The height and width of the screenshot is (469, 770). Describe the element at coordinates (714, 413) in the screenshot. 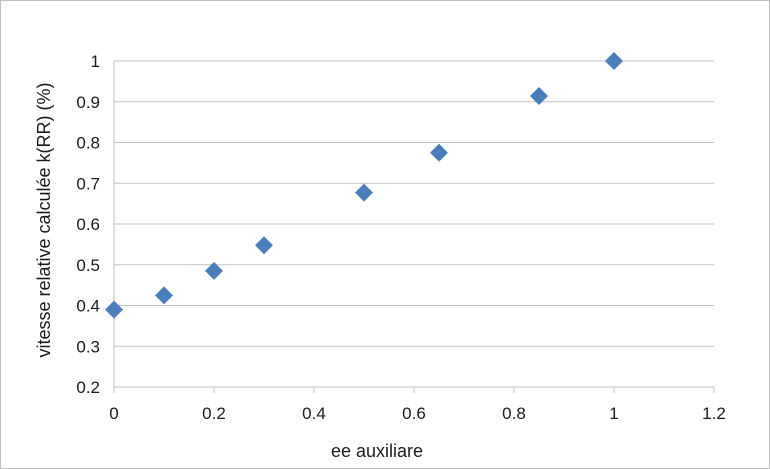

I see `x-tick-label: 1.2` at that location.